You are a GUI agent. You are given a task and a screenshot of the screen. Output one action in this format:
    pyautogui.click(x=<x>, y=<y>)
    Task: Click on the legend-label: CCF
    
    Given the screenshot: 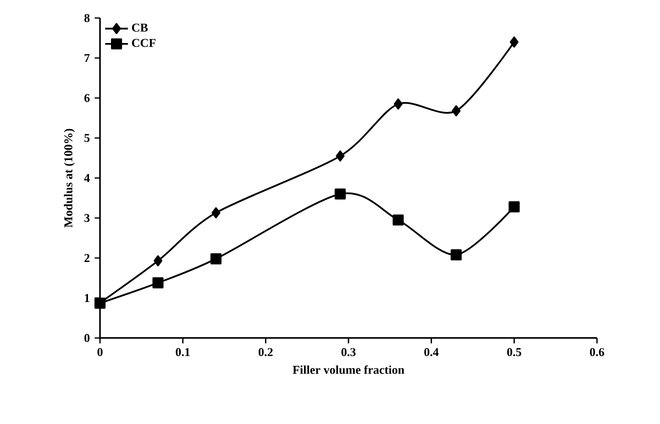 What is the action you would take?
    pyautogui.click(x=144, y=42)
    